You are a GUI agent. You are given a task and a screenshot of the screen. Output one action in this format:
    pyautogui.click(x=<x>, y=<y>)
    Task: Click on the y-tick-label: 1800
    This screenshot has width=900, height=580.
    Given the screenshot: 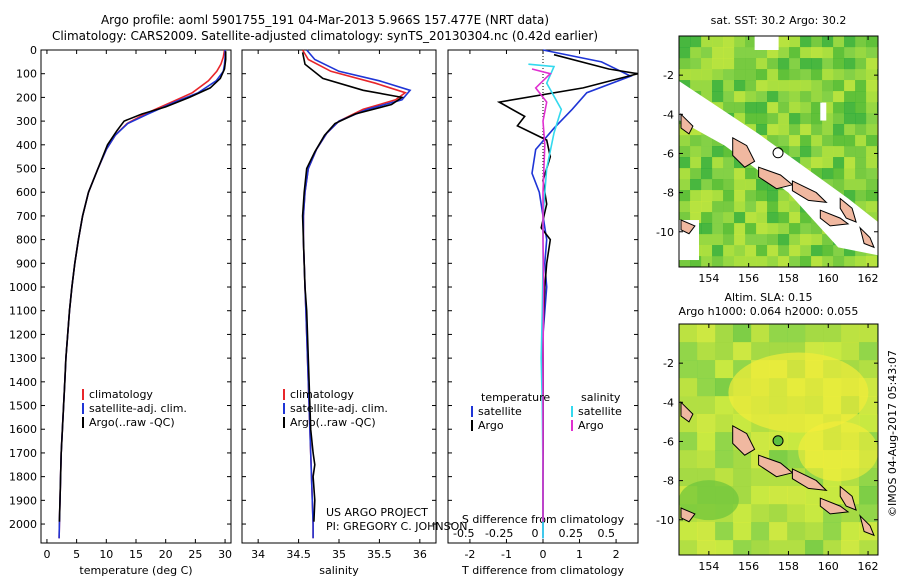 What is the action you would take?
    pyautogui.click(x=23, y=477)
    